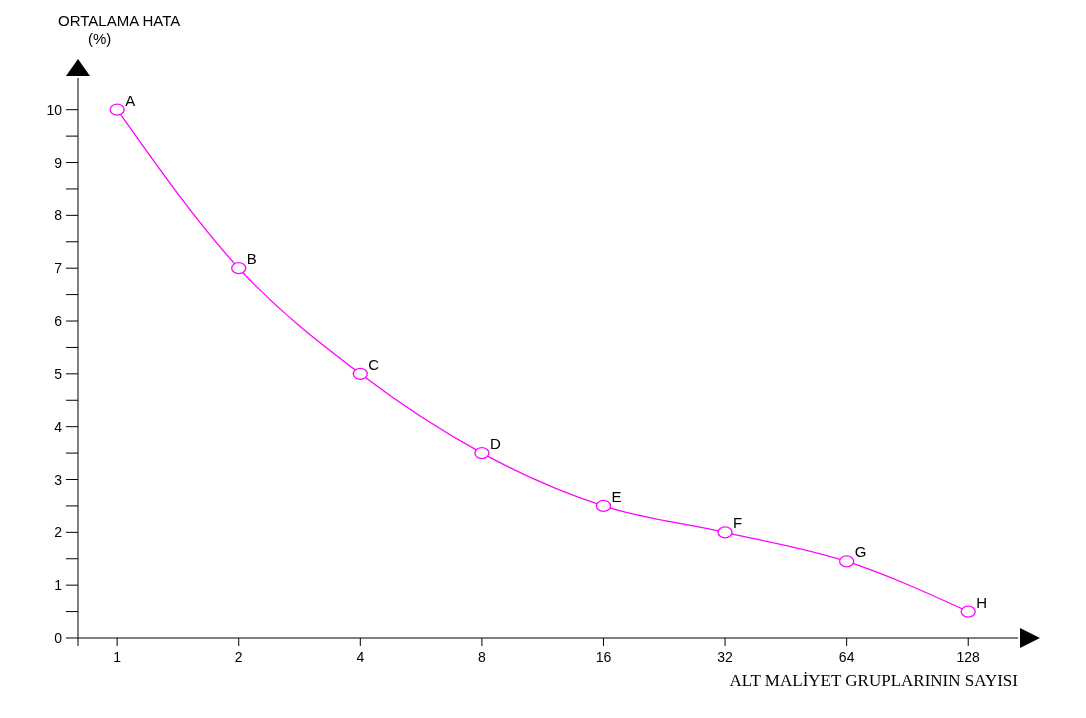 Image resolution: width=1086 pixels, height=718 pixels. Describe the element at coordinates (982, 602) in the screenshot. I see `annotation: H` at that location.